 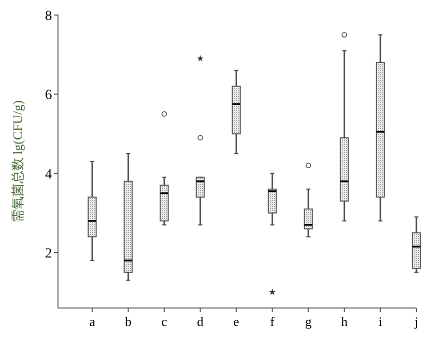 I want to click on x-tick-label: h, so click(x=344, y=321).